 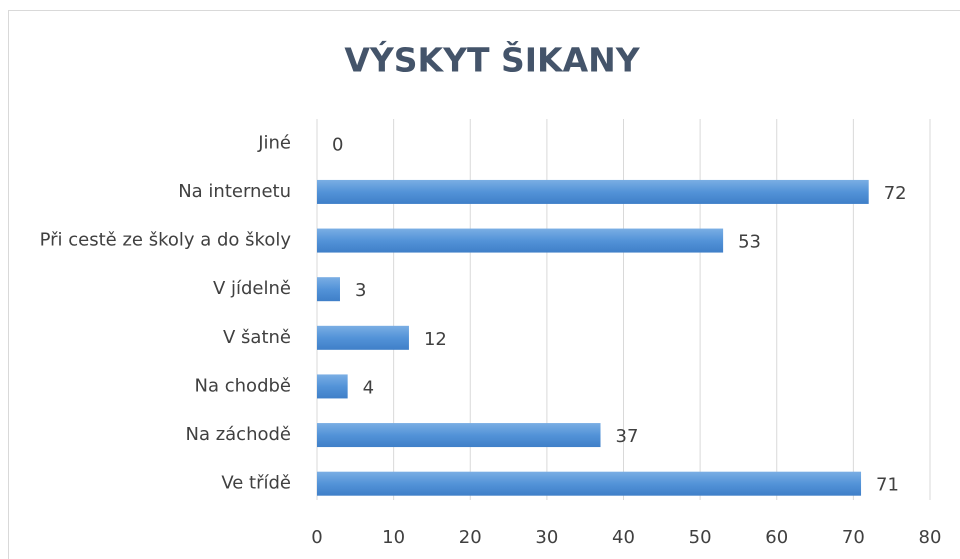 I want to click on y-tick-label: V šatně, so click(x=257, y=337).